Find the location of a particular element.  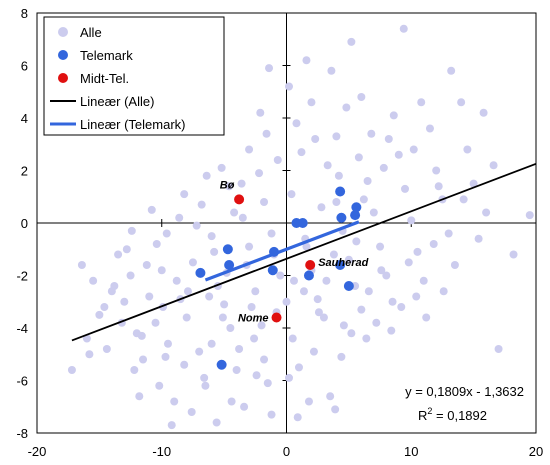

x-tick-label: -10 is located at coordinates (161, 451).